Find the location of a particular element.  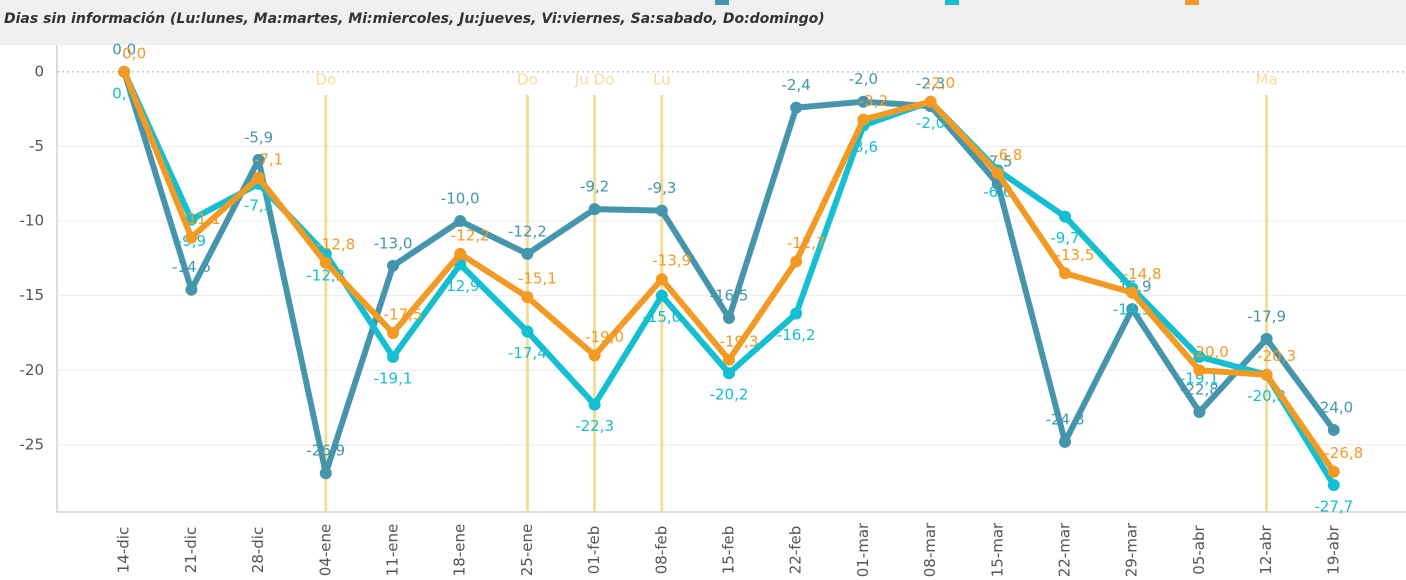

data-label: -11,1 is located at coordinates (201, 219).